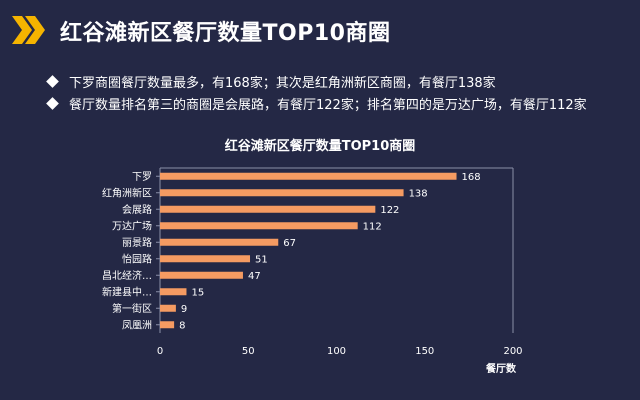 This screenshot has height=400, width=640. Describe the element at coordinates (471, 177) in the screenshot. I see `data-label: 168` at that location.